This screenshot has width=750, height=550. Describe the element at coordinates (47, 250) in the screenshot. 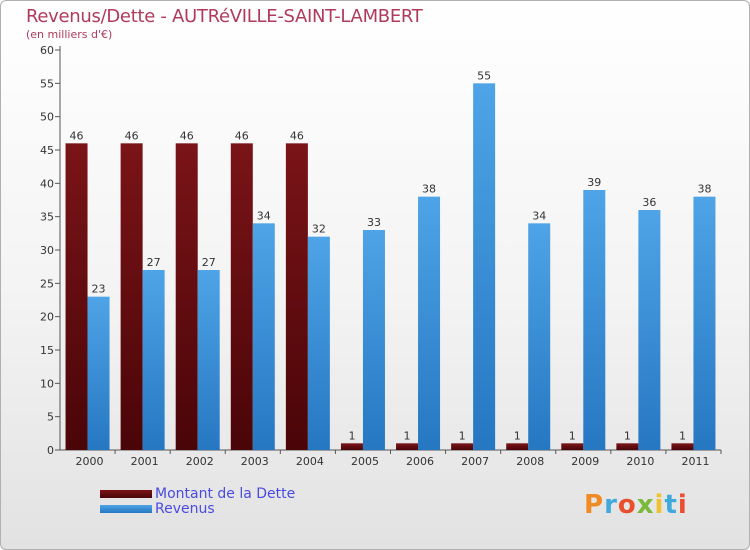

I see `y-tick-label: 30` at that location.